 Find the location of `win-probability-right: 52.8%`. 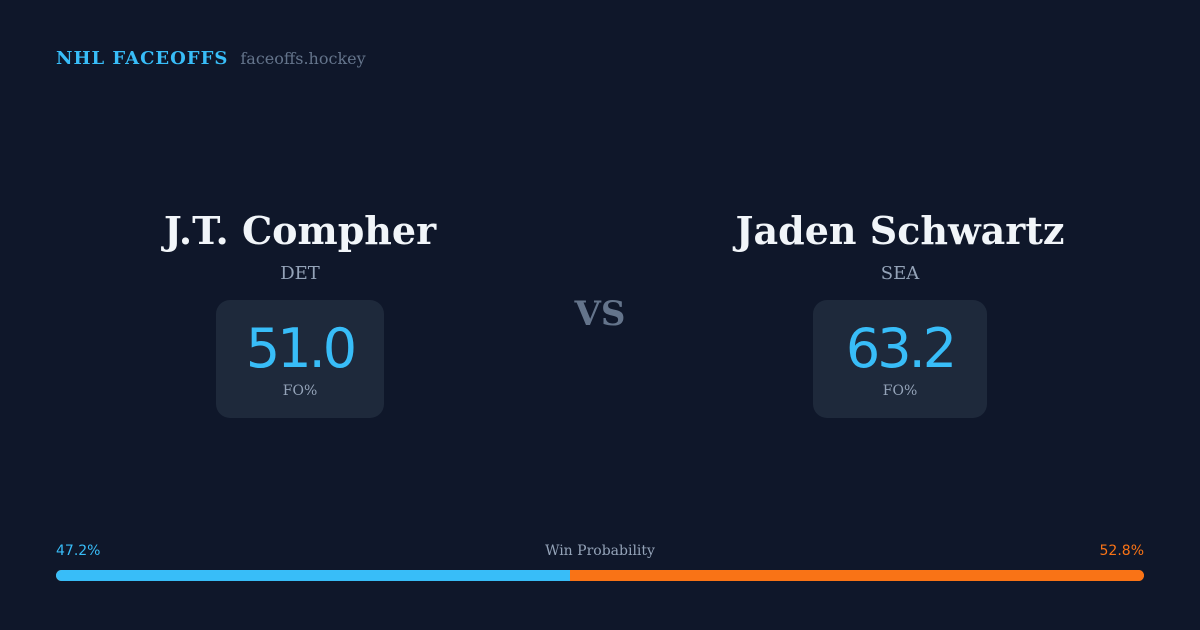

win-probability-right: 52.8% is located at coordinates (1121, 551).